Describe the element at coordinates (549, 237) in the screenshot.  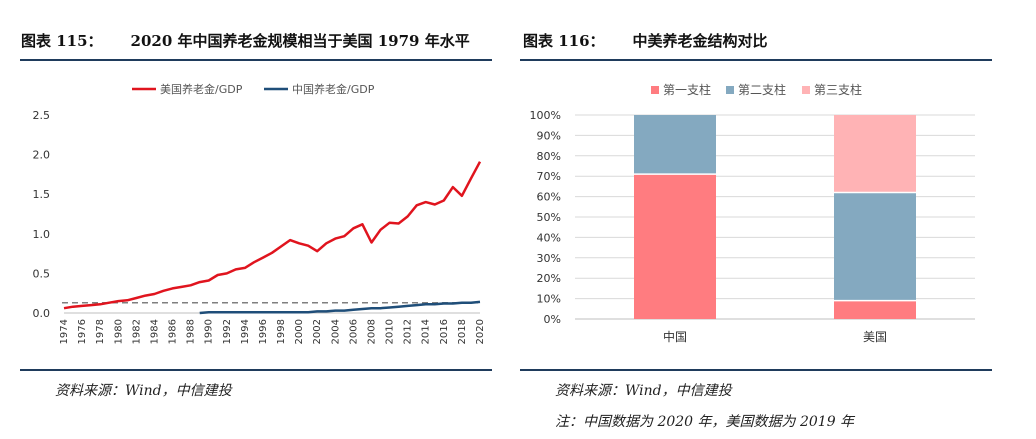
I see `y-tick-label: 40%` at that location.